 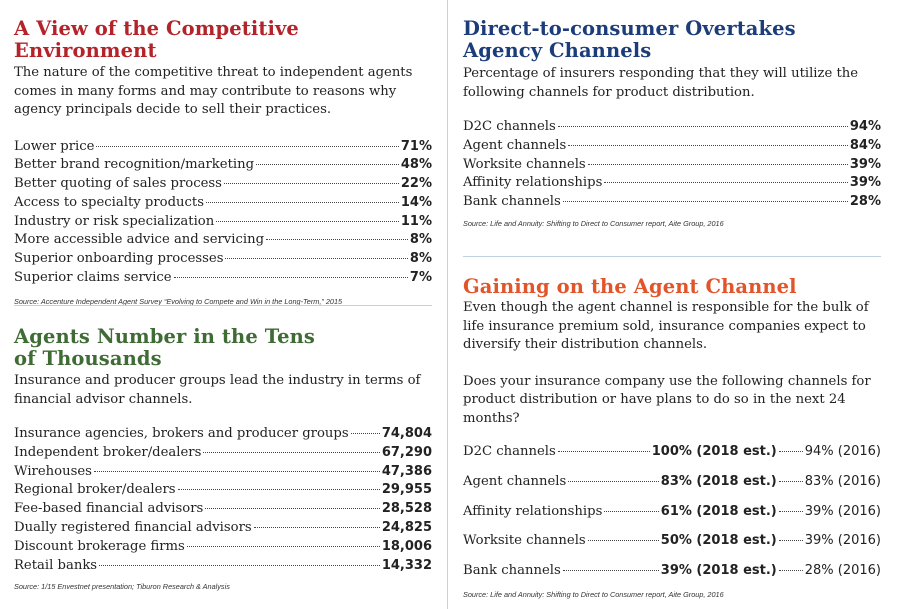 I want to click on list-item: Fee-based financial advisors 28,528, so click(x=223, y=509).